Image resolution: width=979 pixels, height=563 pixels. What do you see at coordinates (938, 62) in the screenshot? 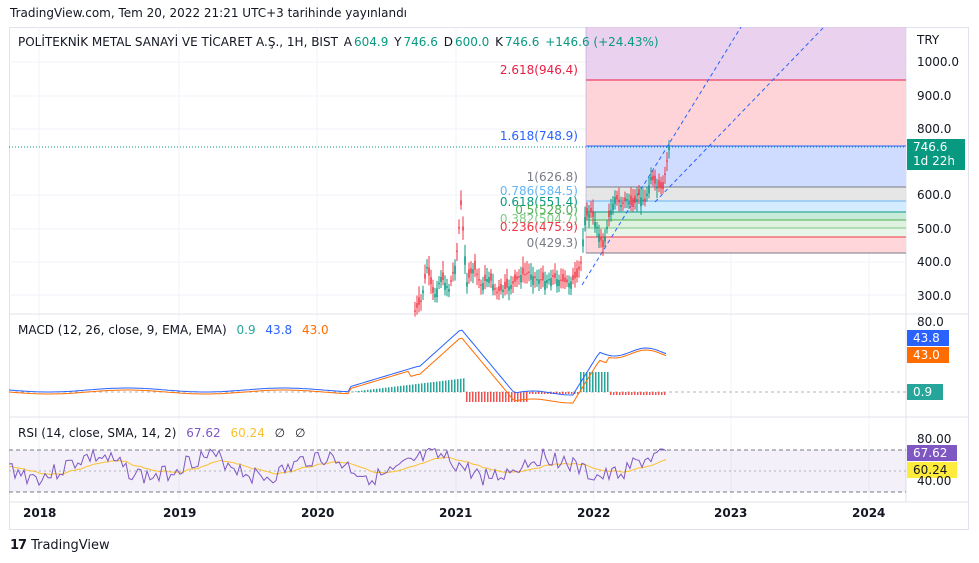
I see `price-tick-1000: 1000.0` at bounding box center [938, 62].